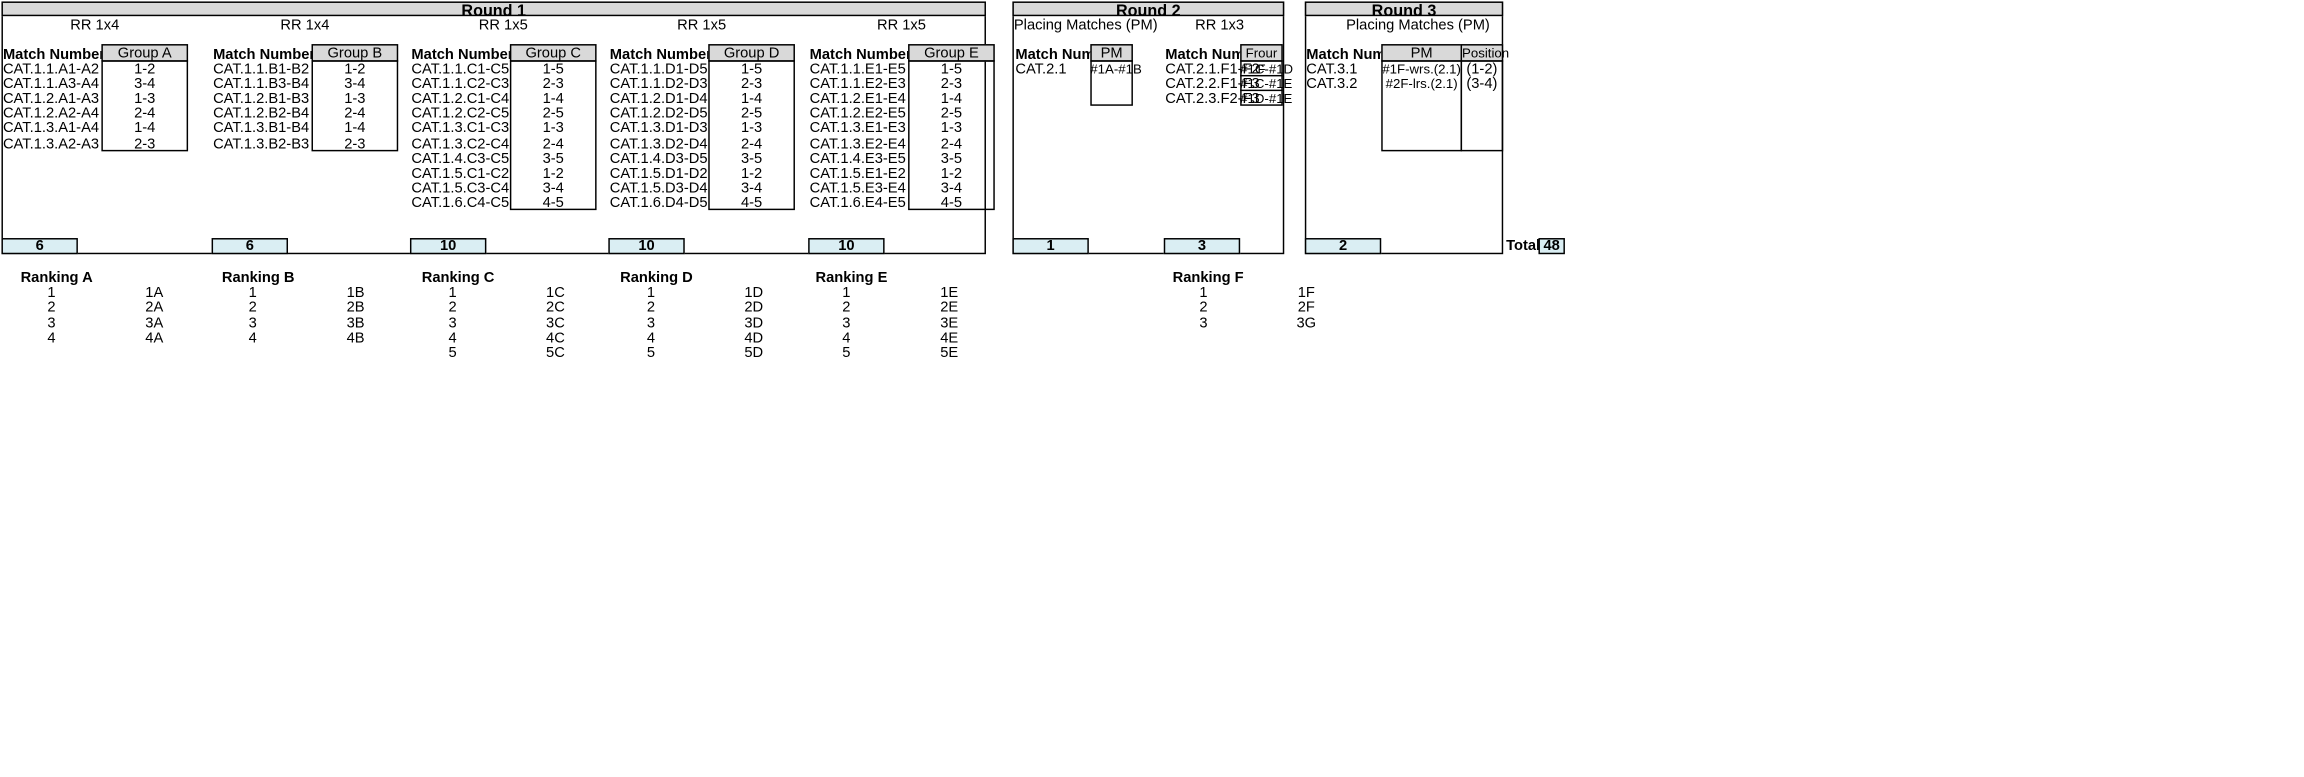 This screenshot has width=2304, height=777. What do you see at coordinates (1422, 53) in the screenshot?
I see `round3-pm-header: PM` at bounding box center [1422, 53].